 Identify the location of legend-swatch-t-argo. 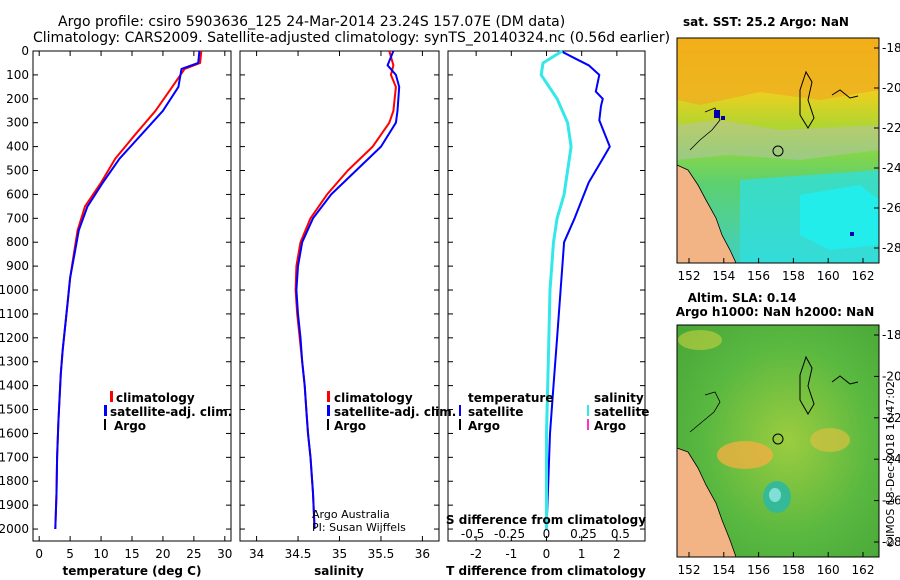
(460, 424).